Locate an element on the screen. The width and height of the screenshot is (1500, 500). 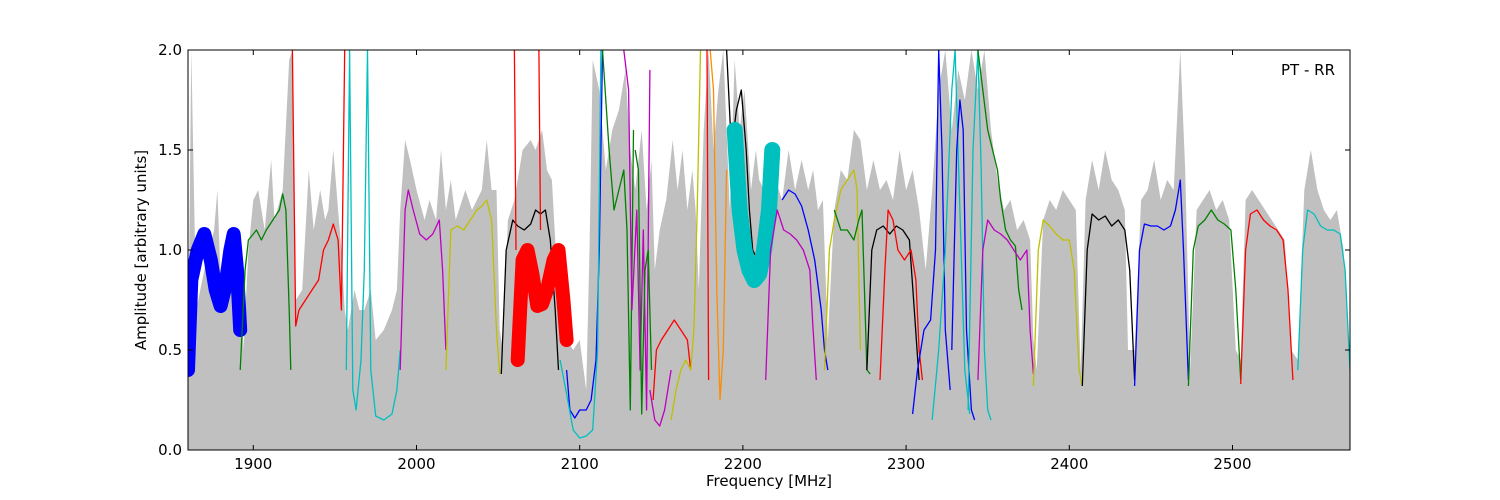
y-axis-label: Amplitude [arbitrary units] is located at coordinates (141, 250).